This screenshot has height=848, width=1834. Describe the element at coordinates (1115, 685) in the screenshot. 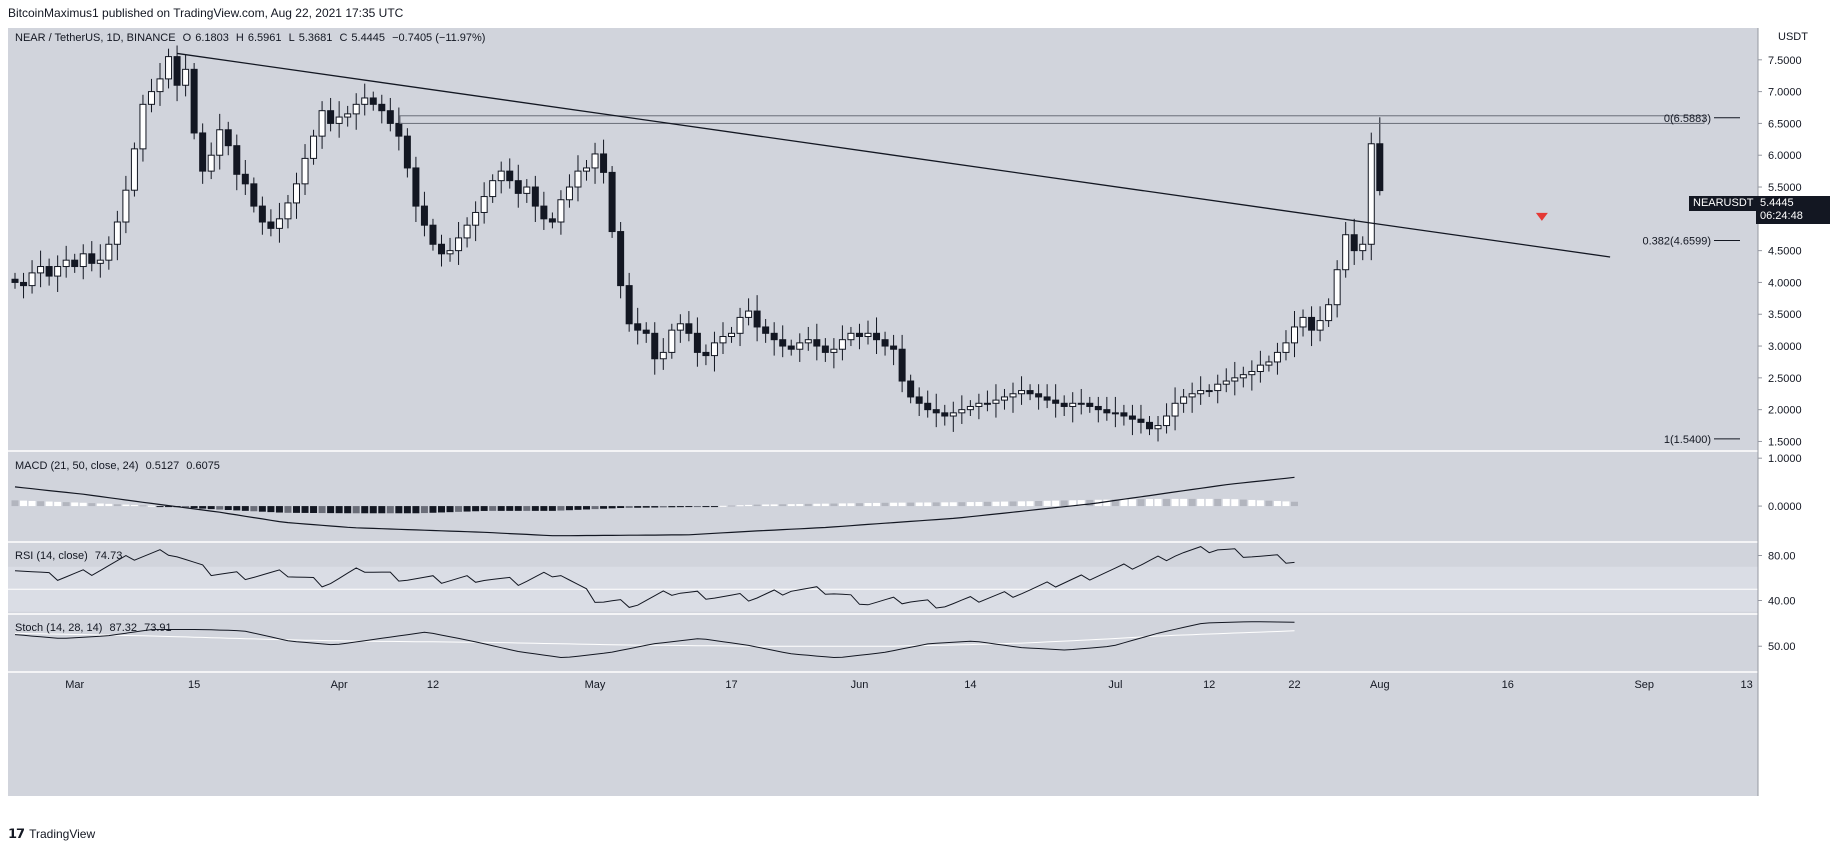

I see `time-tick-label: Jul` at that location.